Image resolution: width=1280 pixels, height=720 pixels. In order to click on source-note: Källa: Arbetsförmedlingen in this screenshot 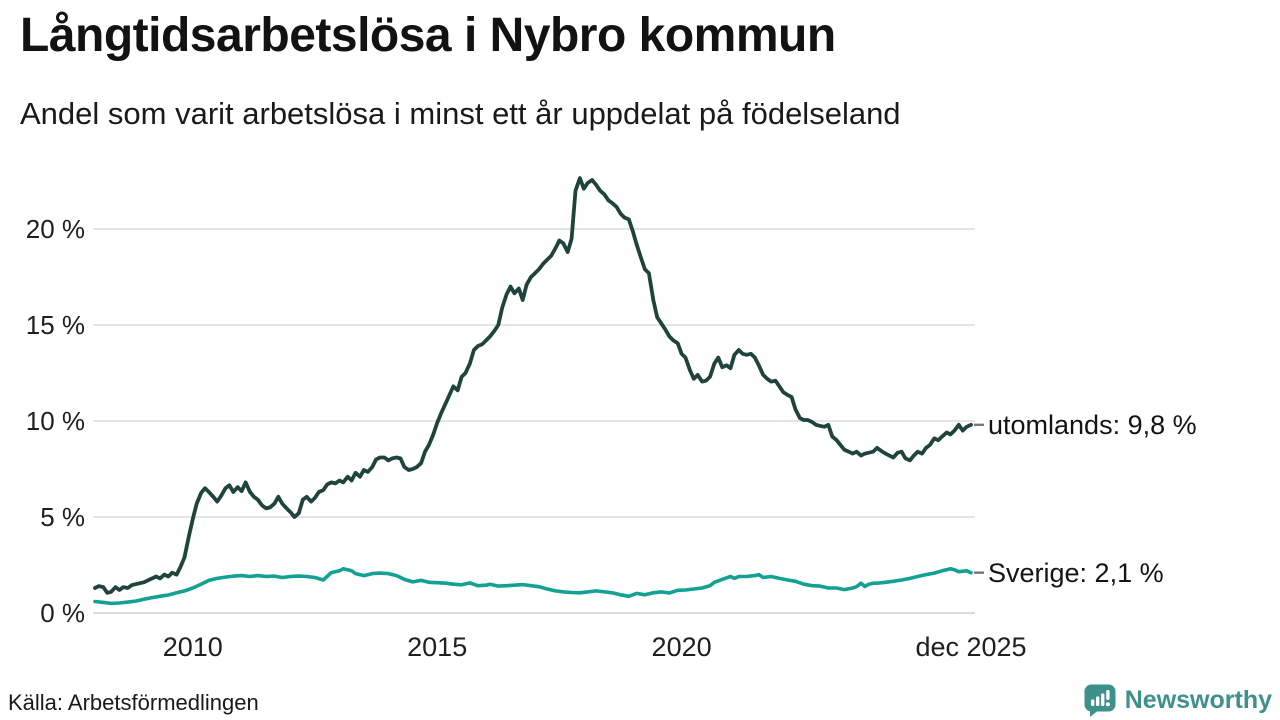, I will do `click(133, 702)`.